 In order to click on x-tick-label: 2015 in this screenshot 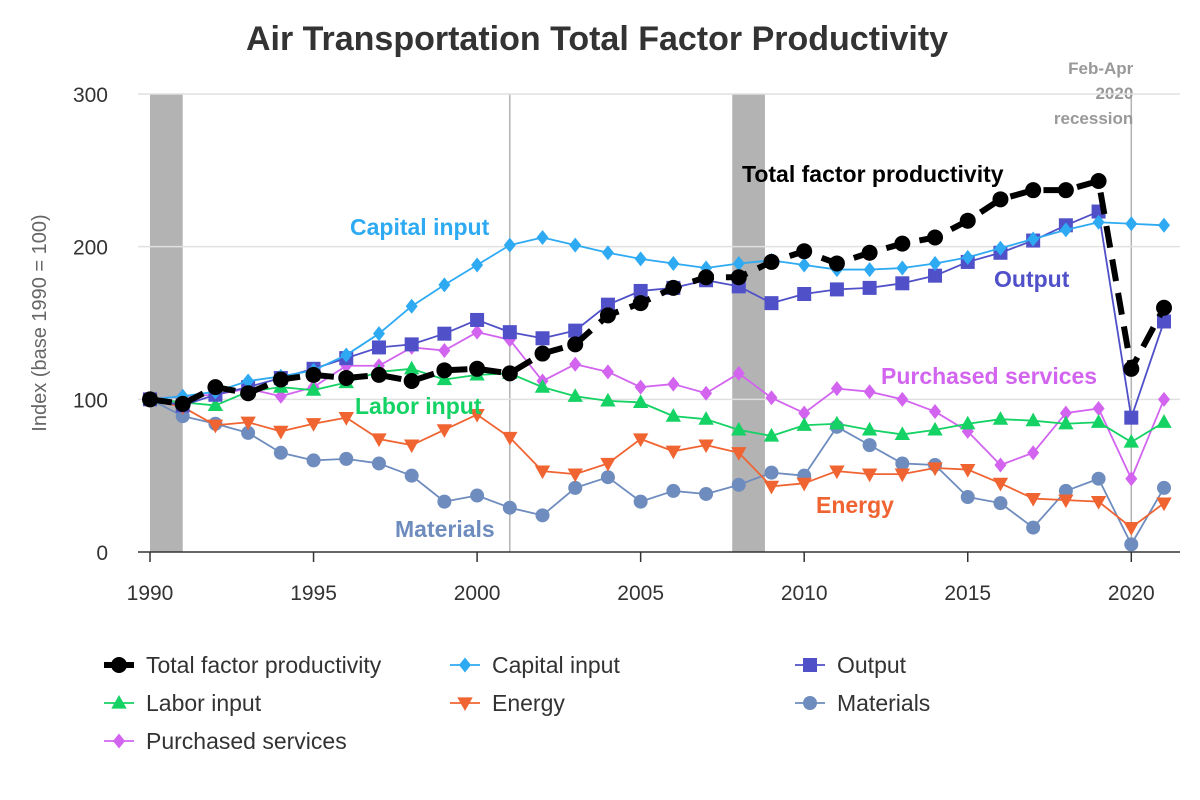, I will do `click(967, 593)`.